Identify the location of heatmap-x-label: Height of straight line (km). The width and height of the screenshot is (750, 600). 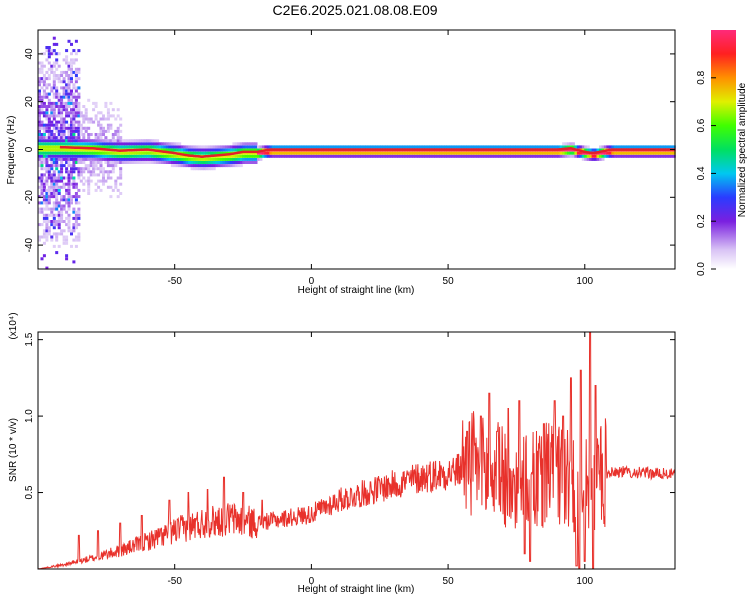
(356, 290).